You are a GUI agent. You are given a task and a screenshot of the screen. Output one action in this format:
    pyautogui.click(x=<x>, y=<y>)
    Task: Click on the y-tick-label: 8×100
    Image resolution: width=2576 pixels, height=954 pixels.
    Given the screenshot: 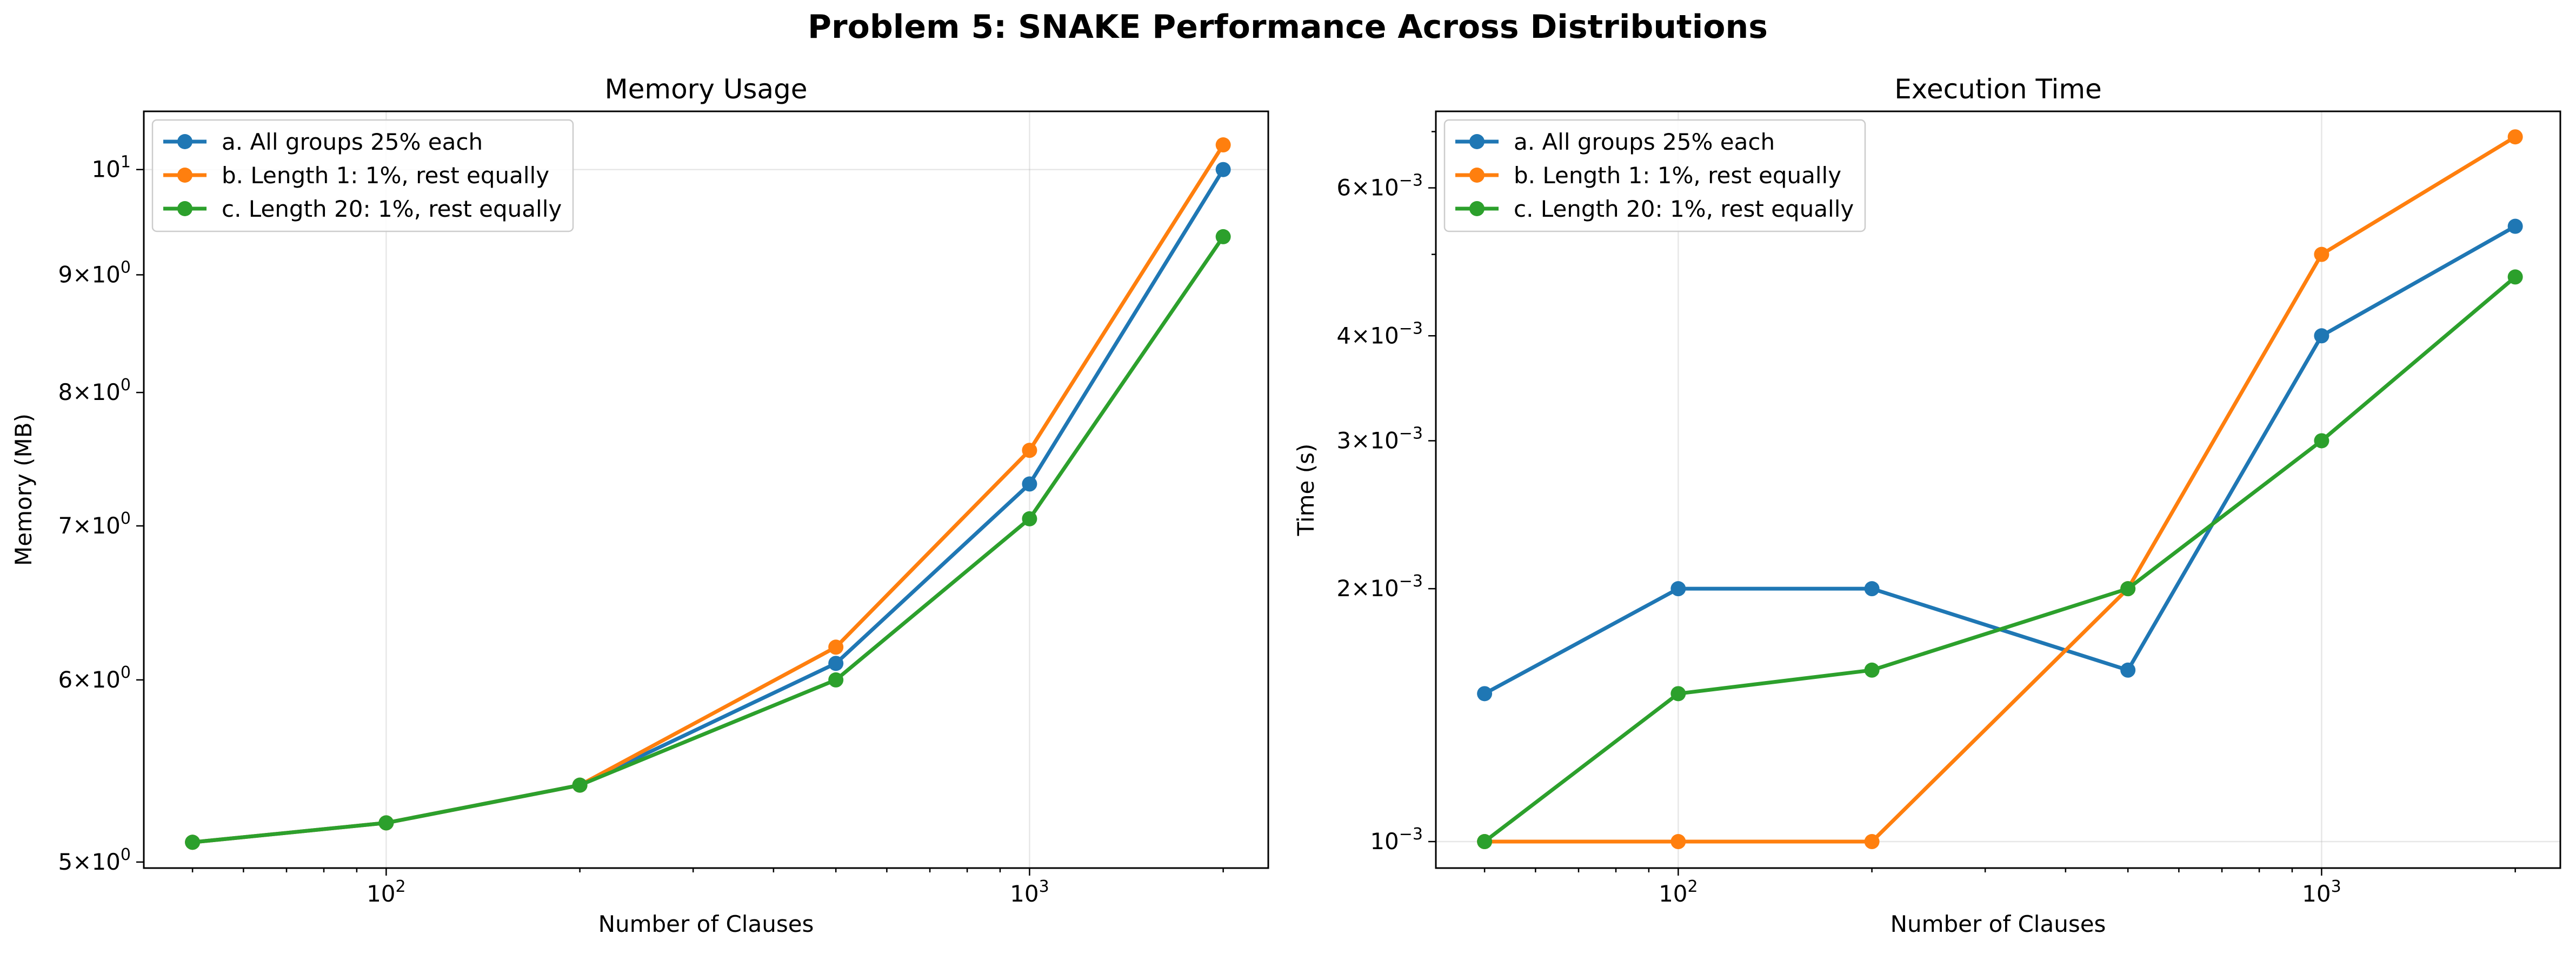 What is the action you would take?
    pyautogui.click(x=94, y=390)
    